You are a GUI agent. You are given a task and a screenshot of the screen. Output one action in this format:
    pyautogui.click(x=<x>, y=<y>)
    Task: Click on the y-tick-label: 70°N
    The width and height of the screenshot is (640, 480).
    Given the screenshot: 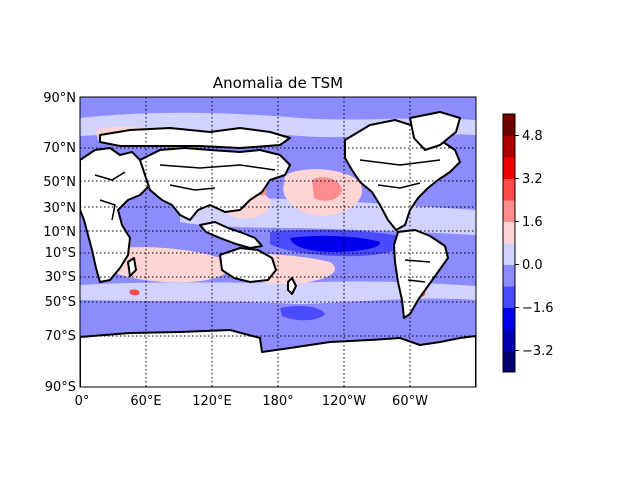 What is the action you would take?
    pyautogui.click(x=59, y=148)
    